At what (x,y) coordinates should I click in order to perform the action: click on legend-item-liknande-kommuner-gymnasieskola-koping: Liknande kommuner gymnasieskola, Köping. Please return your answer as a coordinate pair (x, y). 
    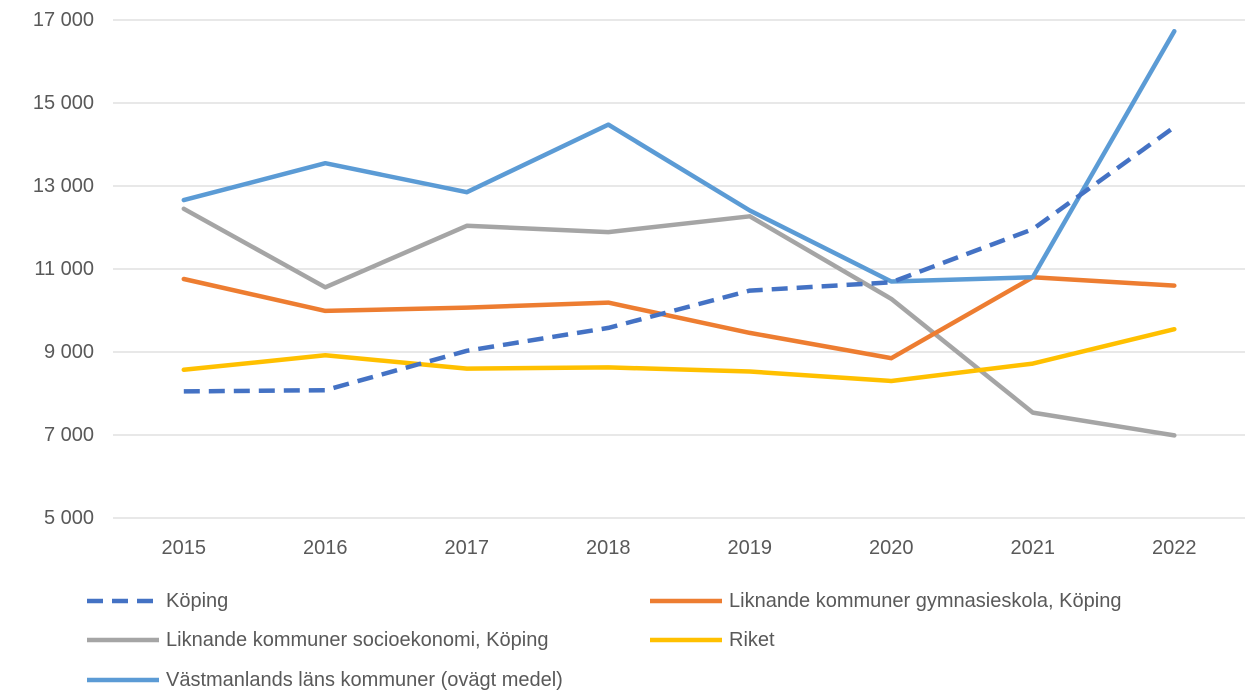
    Looking at the image, I should click on (885, 601).